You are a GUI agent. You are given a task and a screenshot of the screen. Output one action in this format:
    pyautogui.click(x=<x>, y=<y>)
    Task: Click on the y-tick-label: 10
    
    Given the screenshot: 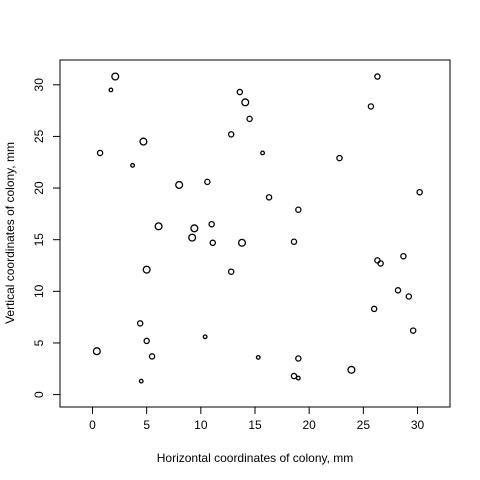 What is the action you would take?
    pyautogui.click(x=39, y=291)
    